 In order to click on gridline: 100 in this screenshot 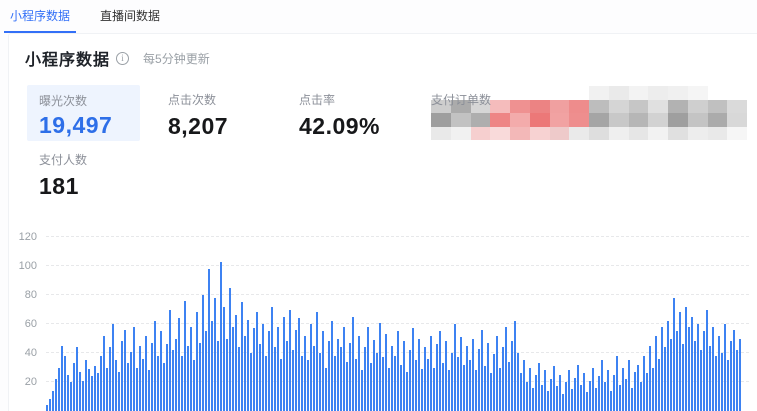, I will do `click(384, 266)`.